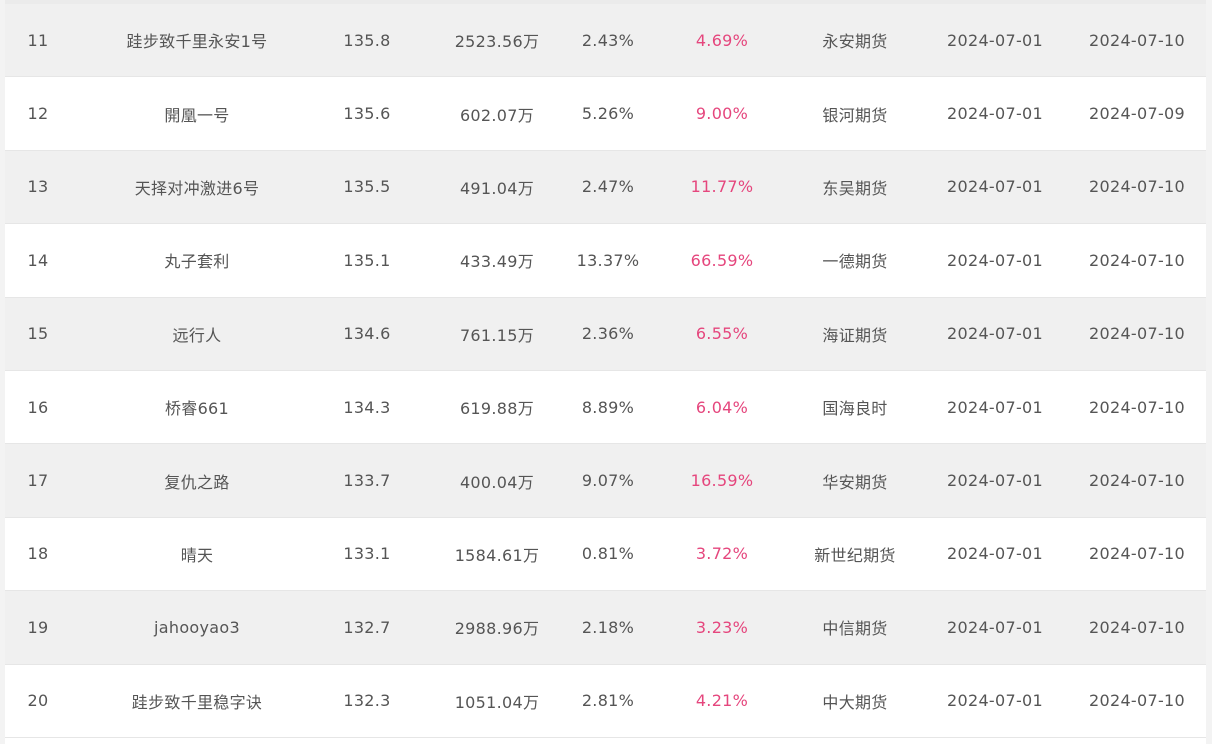 Image resolution: width=1212 pixels, height=744 pixels. Describe the element at coordinates (367, 701) in the screenshot. I see `score-cell: 132.3` at that location.